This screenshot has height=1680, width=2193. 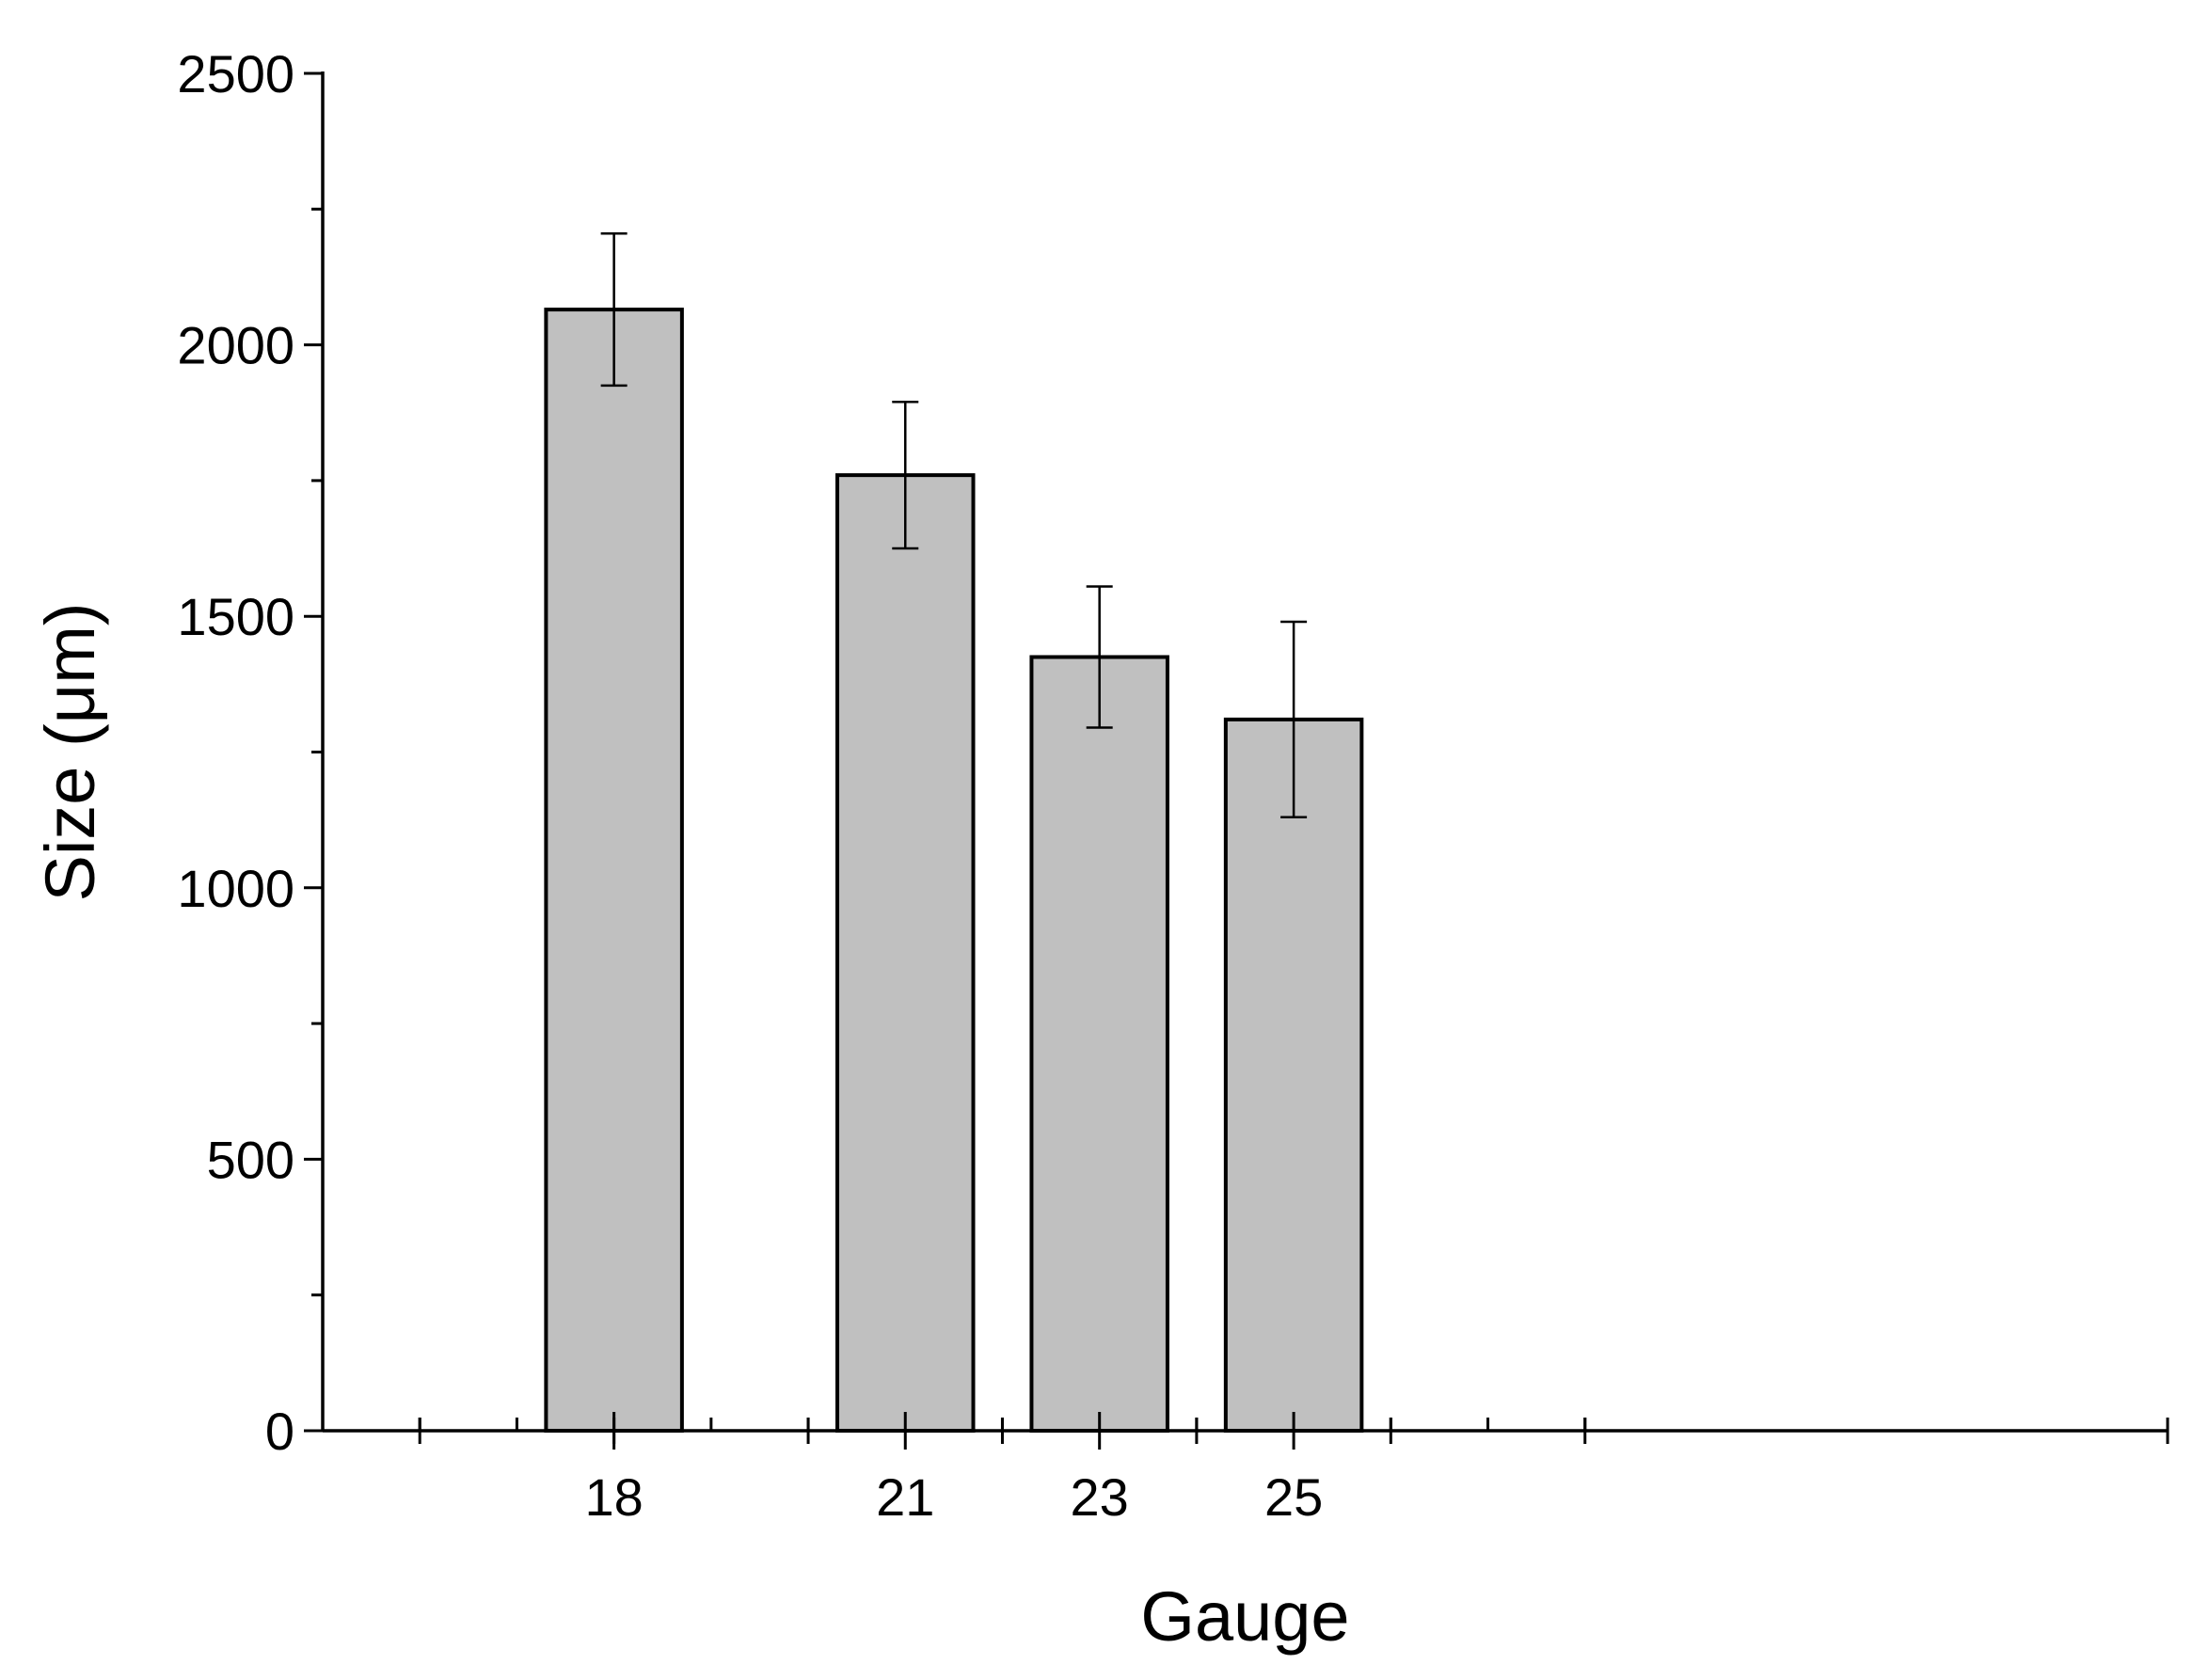 What do you see at coordinates (235, 888) in the screenshot?
I see `y-tick-label: 1000` at bounding box center [235, 888].